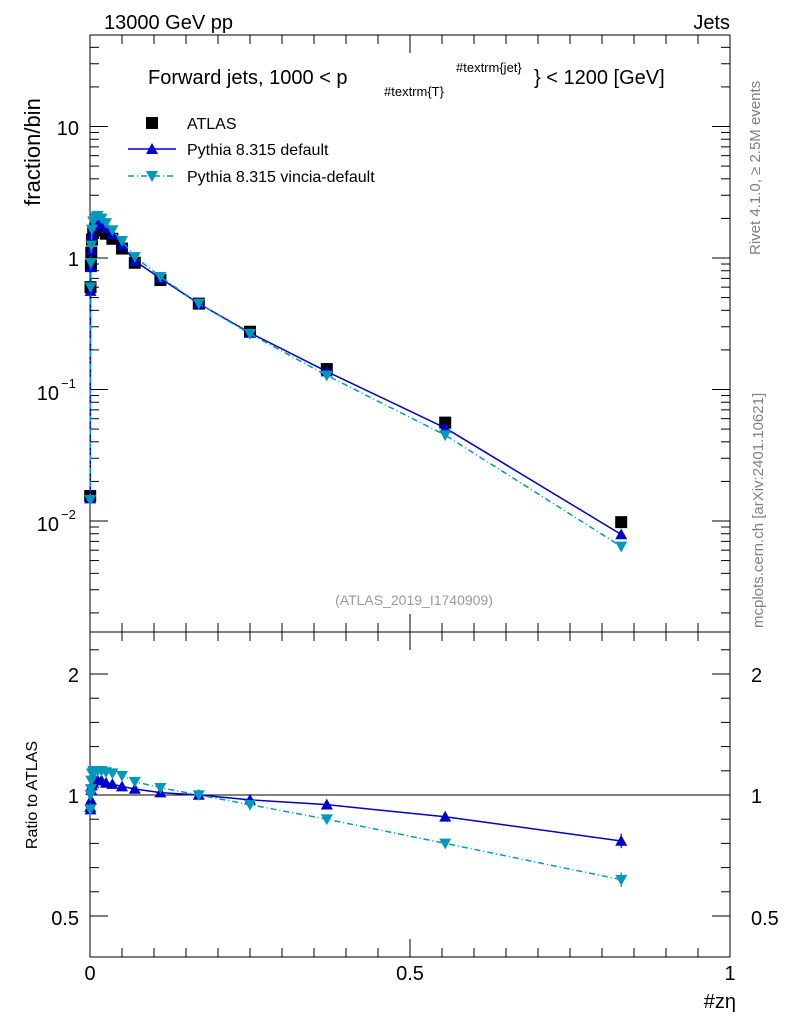 The width and height of the screenshot is (786, 1024). Describe the element at coordinates (281, 177) in the screenshot. I see `legend-vincia-label: Pythia 8.315 vincia-default` at that location.